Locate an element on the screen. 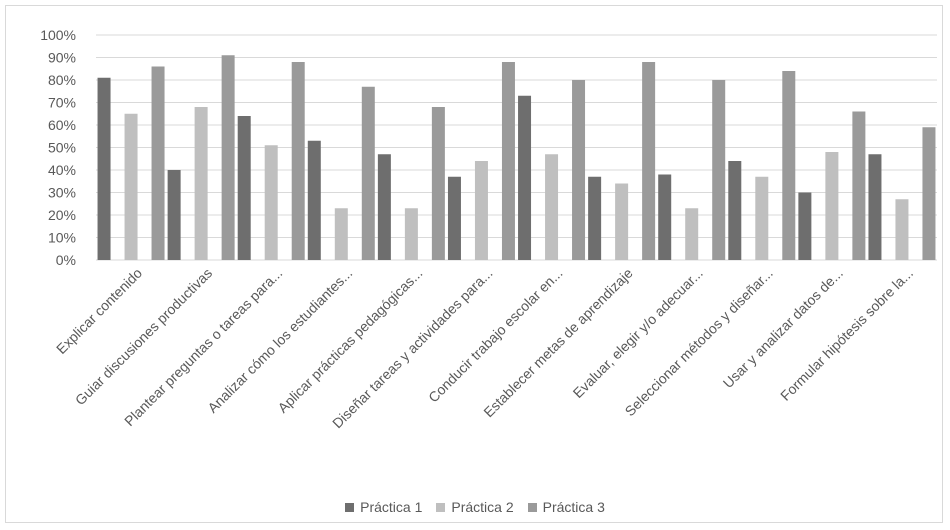 Image resolution: width=950 pixels, height=530 pixels. legend-item-practica-3: Práctica 3 is located at coordinates (566, 507).